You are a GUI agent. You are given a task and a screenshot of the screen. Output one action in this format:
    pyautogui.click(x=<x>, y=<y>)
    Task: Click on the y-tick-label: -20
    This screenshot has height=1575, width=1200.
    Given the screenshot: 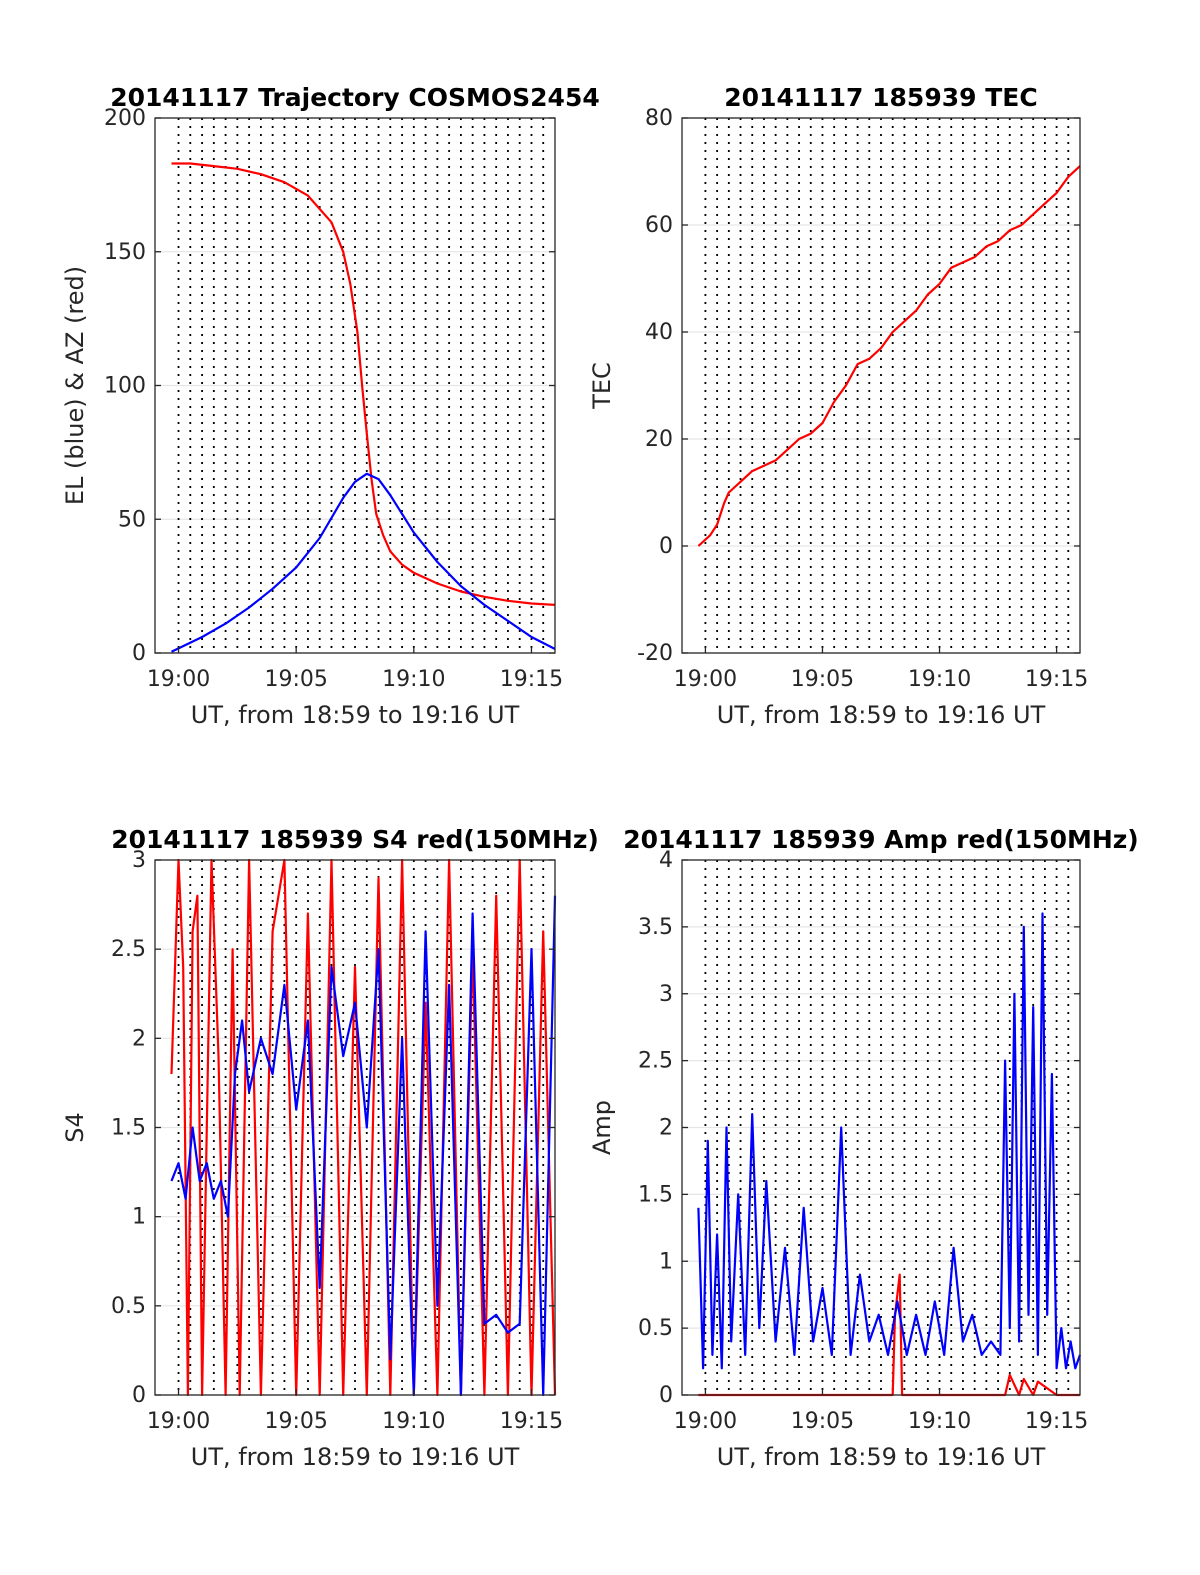 What is the action you would take?
    pyautogui.click(x=655, y=653)
    